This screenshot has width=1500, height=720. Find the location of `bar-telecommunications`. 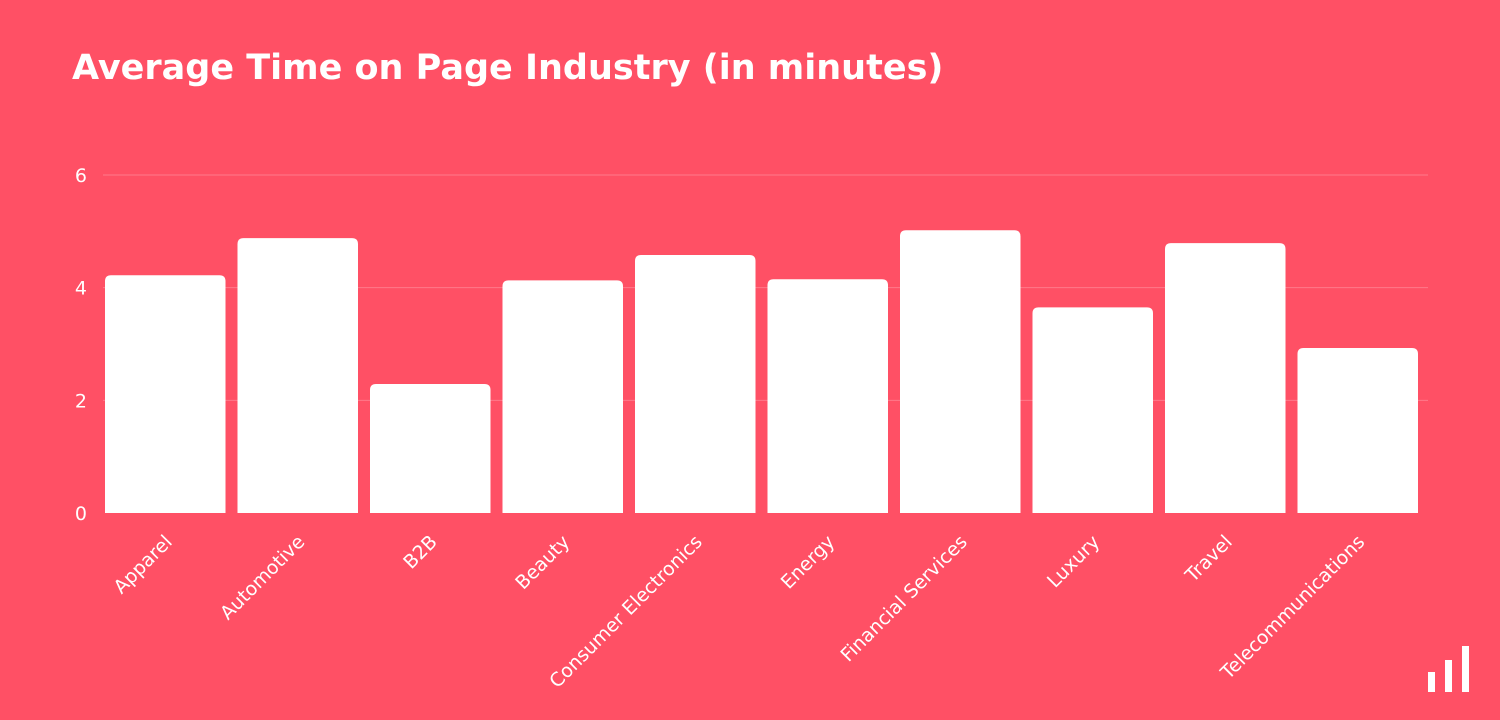

bar-telecommunications is located at coordinates (1357, 430).